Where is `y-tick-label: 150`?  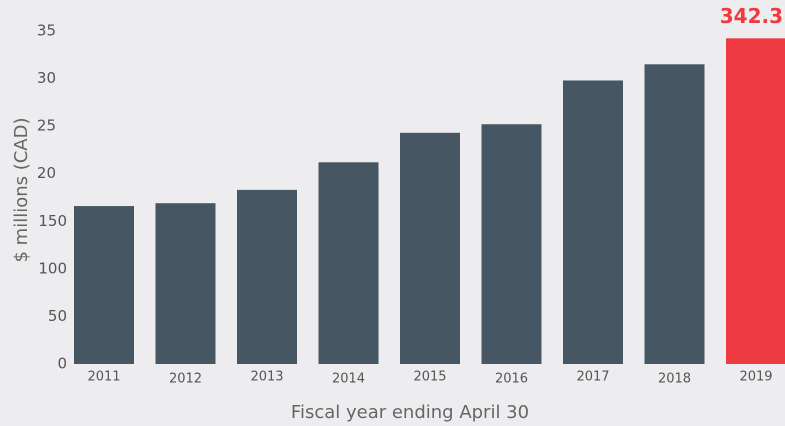 y-tick-label: 150 is located at coordinates (52, 221).